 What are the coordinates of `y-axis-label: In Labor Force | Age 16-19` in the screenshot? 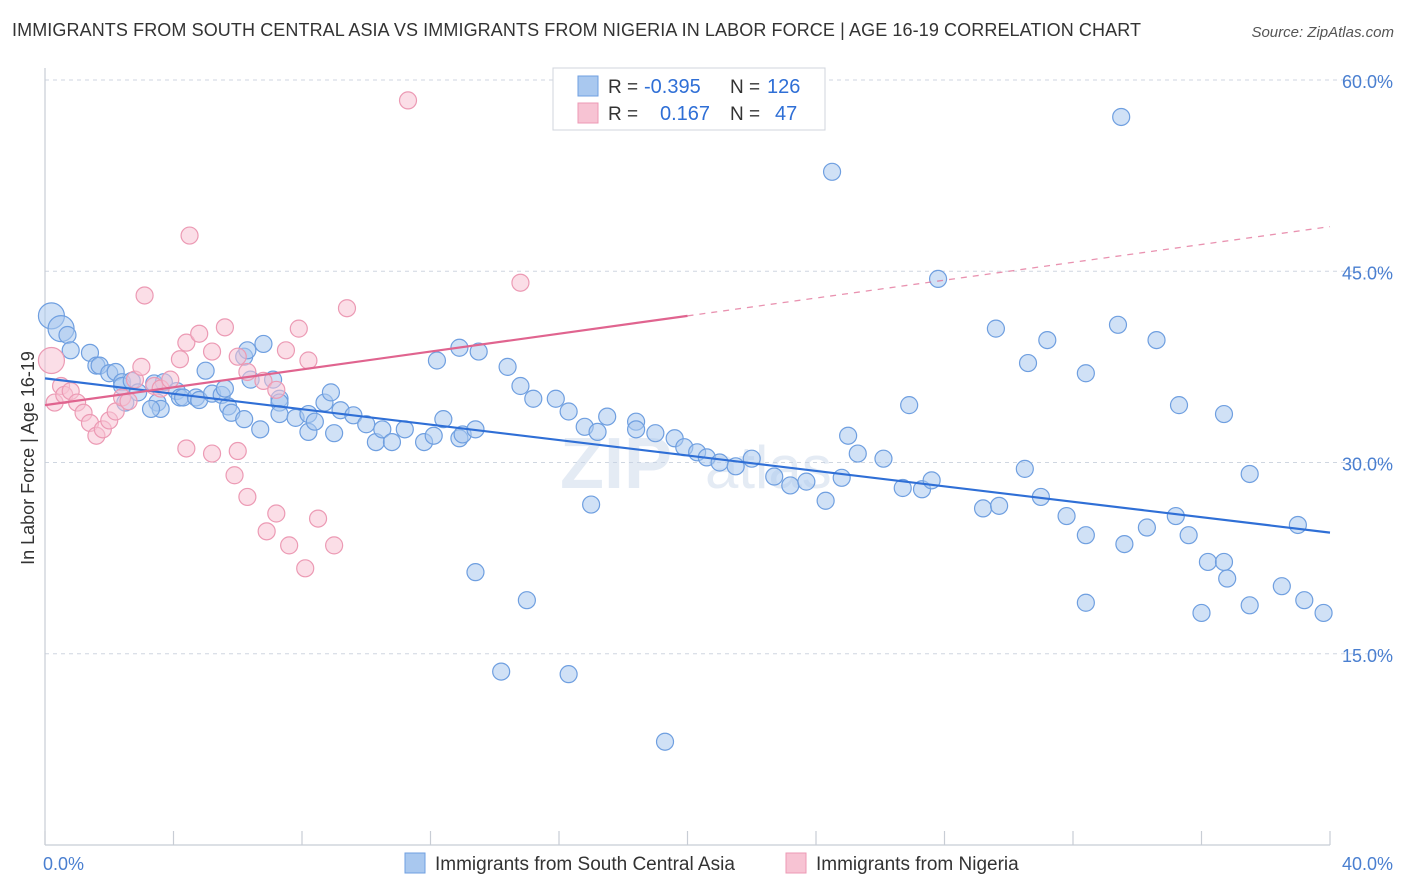 It's located at (28, 458).